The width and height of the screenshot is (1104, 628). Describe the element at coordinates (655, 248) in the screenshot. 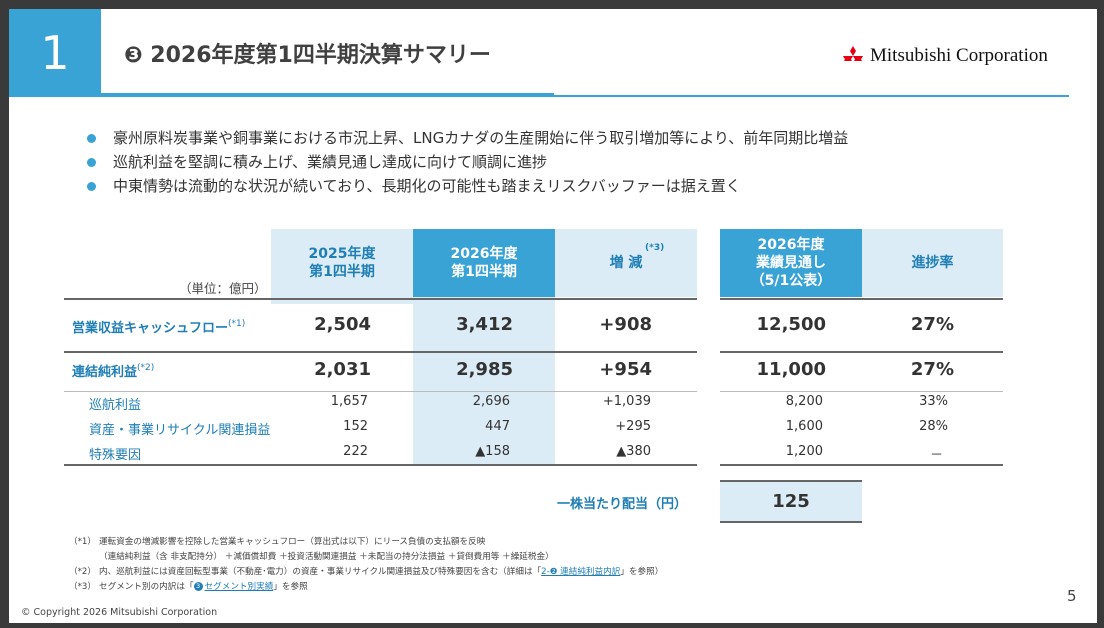

I see `header-change-note: (*3)` at that location.